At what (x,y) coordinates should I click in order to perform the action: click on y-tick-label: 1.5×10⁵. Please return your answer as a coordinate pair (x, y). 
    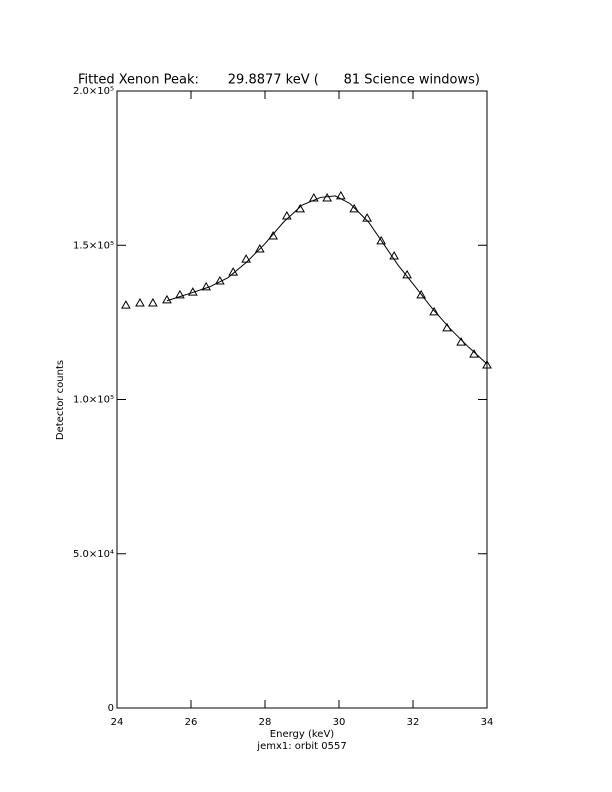
    Looking at the image, I should click on (93, 245).